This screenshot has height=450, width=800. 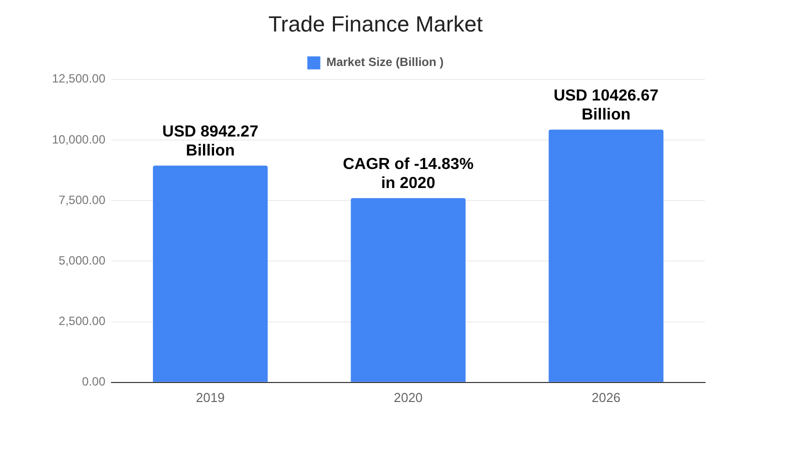 What do you see at coordinates (94, 381) in the screenshot?
I see `y-tick-label: 0.00` at bounding box center [94, 381].